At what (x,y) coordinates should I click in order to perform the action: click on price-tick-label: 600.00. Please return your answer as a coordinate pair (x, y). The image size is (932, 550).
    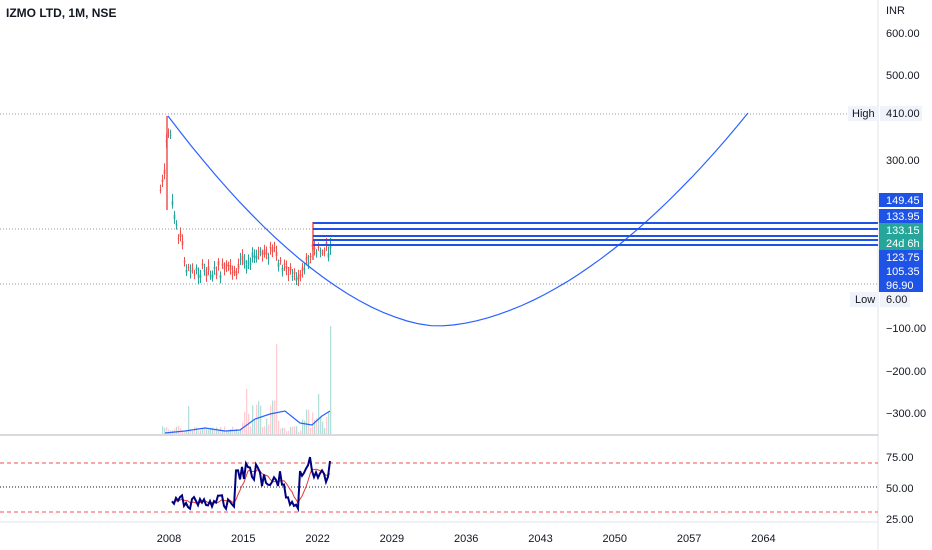
    Looking at the image, I should click on (903, 34).